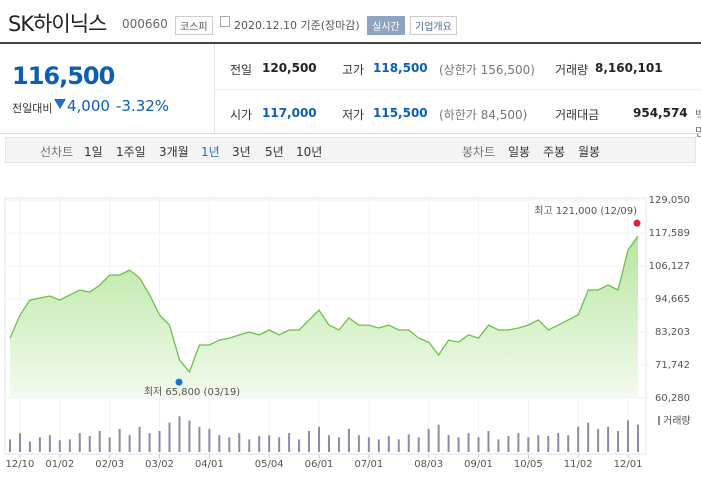 Image resolution: width=701 pixels, height=480 pixels. What do you see at coordinates (572, 70) in the screenshot?
I see `quote-label: 거래량` at bounding box center [572, 70].